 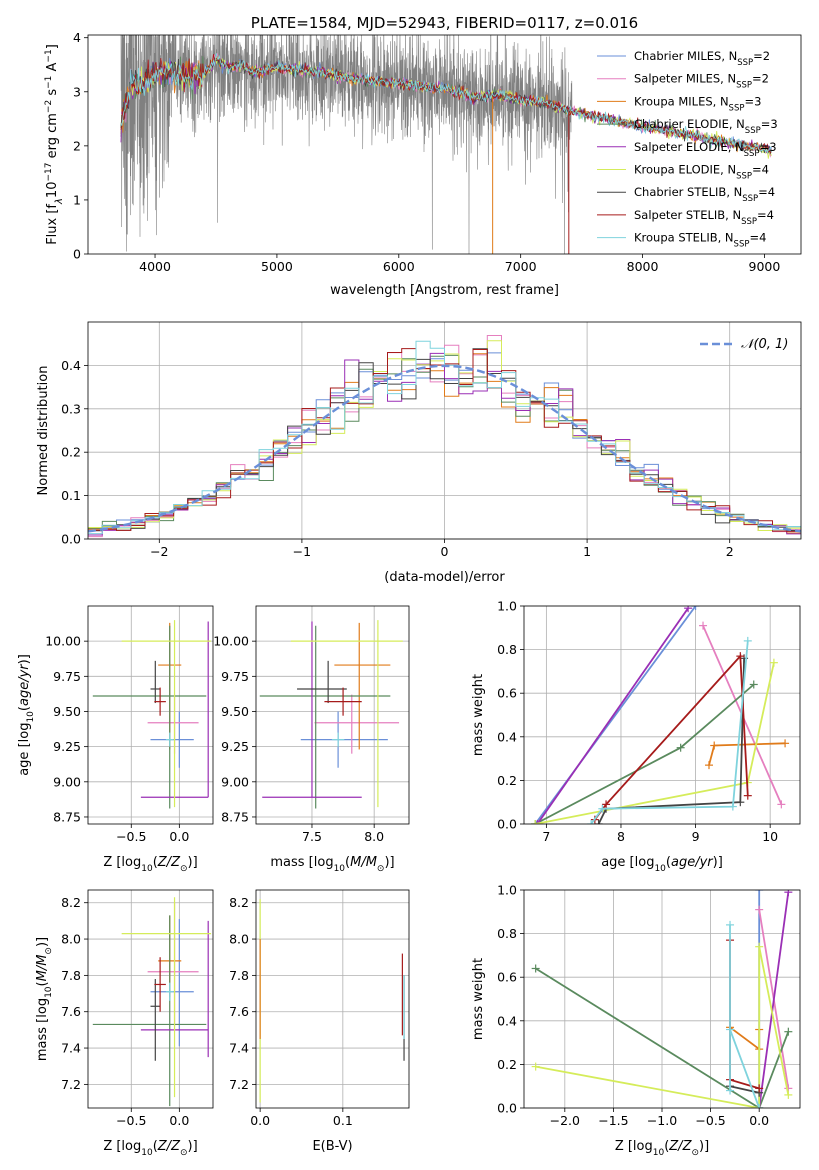 What do you see at coordinates (49, 106) in the screenshot?
I see `y-label-part: −2` at bounding box center [49, 106].